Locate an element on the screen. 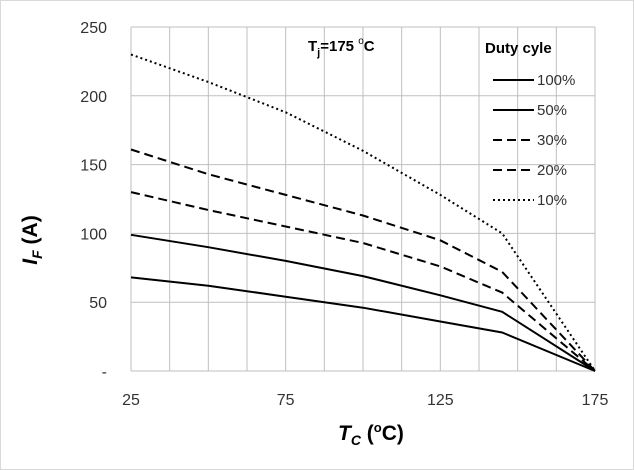 The width and height of the screenshot is (634, 470). y-tick-label: 250 is located at coordinates (93, 28).